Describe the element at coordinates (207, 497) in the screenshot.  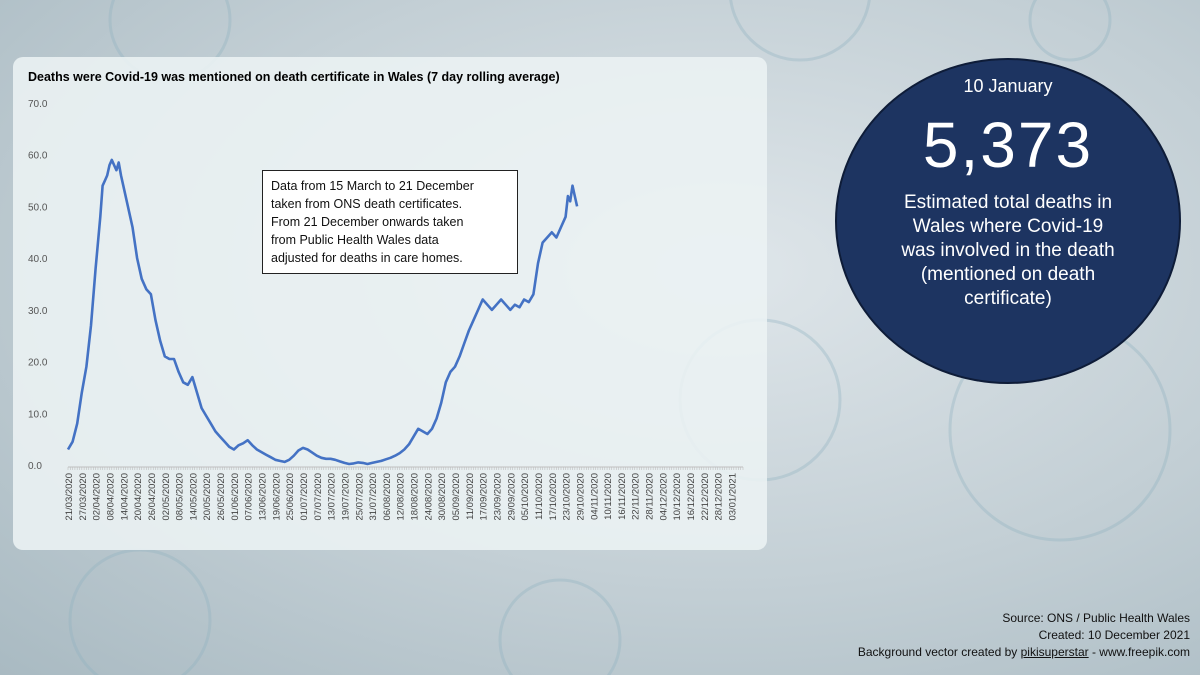
I see `x-tick-label: 20/05/2020` at that location.